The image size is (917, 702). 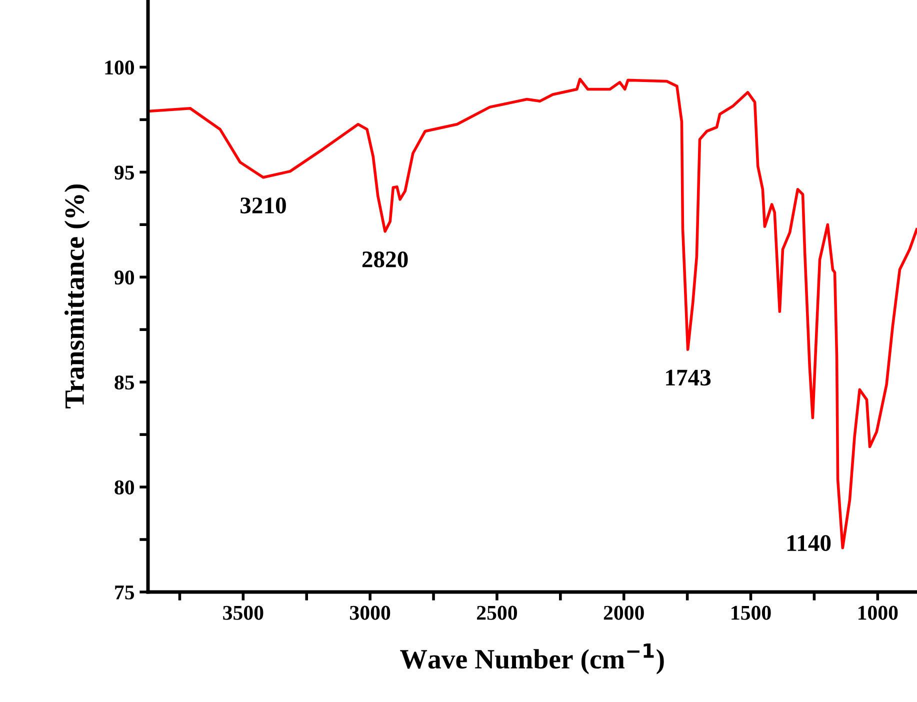 What do you see at coordinates (532, 659) in the screenshot?
I see `x-axis-title: Wave Number (cm$^{−1}$)` at bounding box center [532, 659].